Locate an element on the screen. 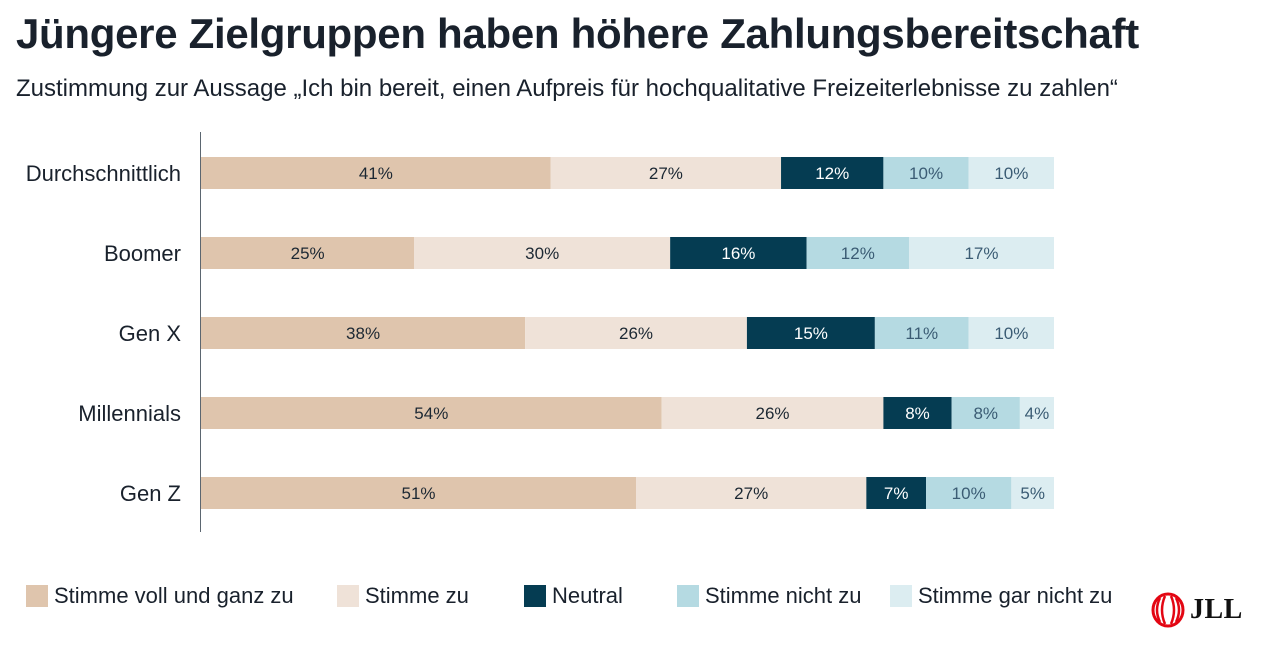 The image size is (1270, 654). data-label: 4% is located at coordinates (1037, 413).